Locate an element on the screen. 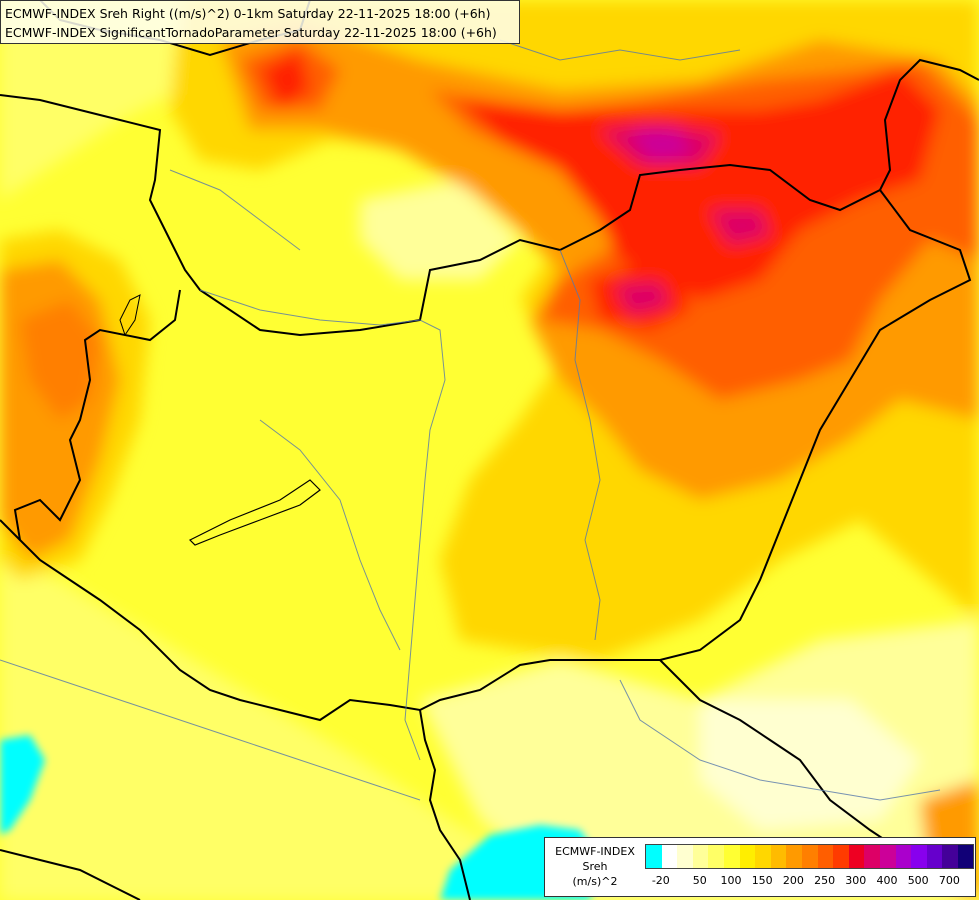  legend-tick-label: 500 is located at coordinates (918, 880).